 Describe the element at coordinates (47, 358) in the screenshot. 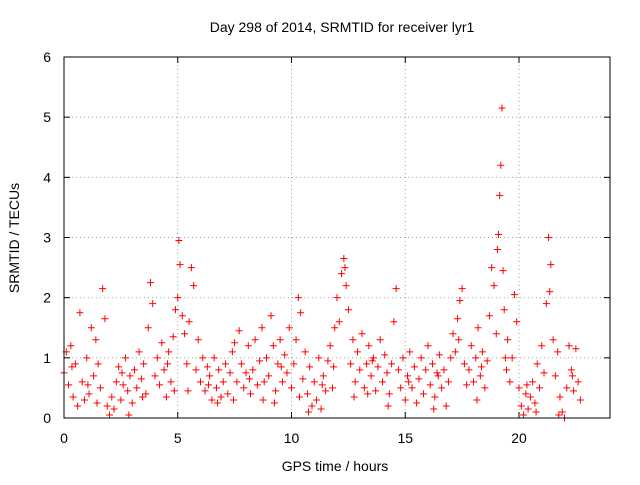

I see `y-tick-label: 1` at that location.